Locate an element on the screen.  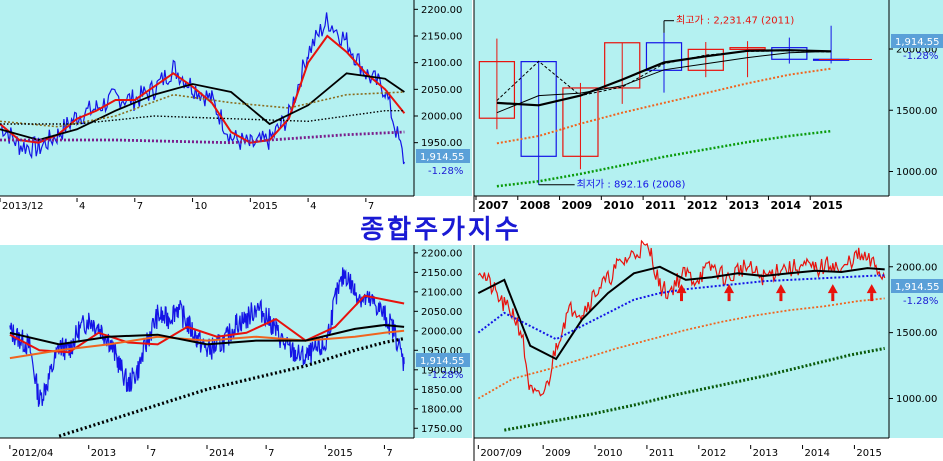
monthly-last-badge is located at coordinates (917, 286).